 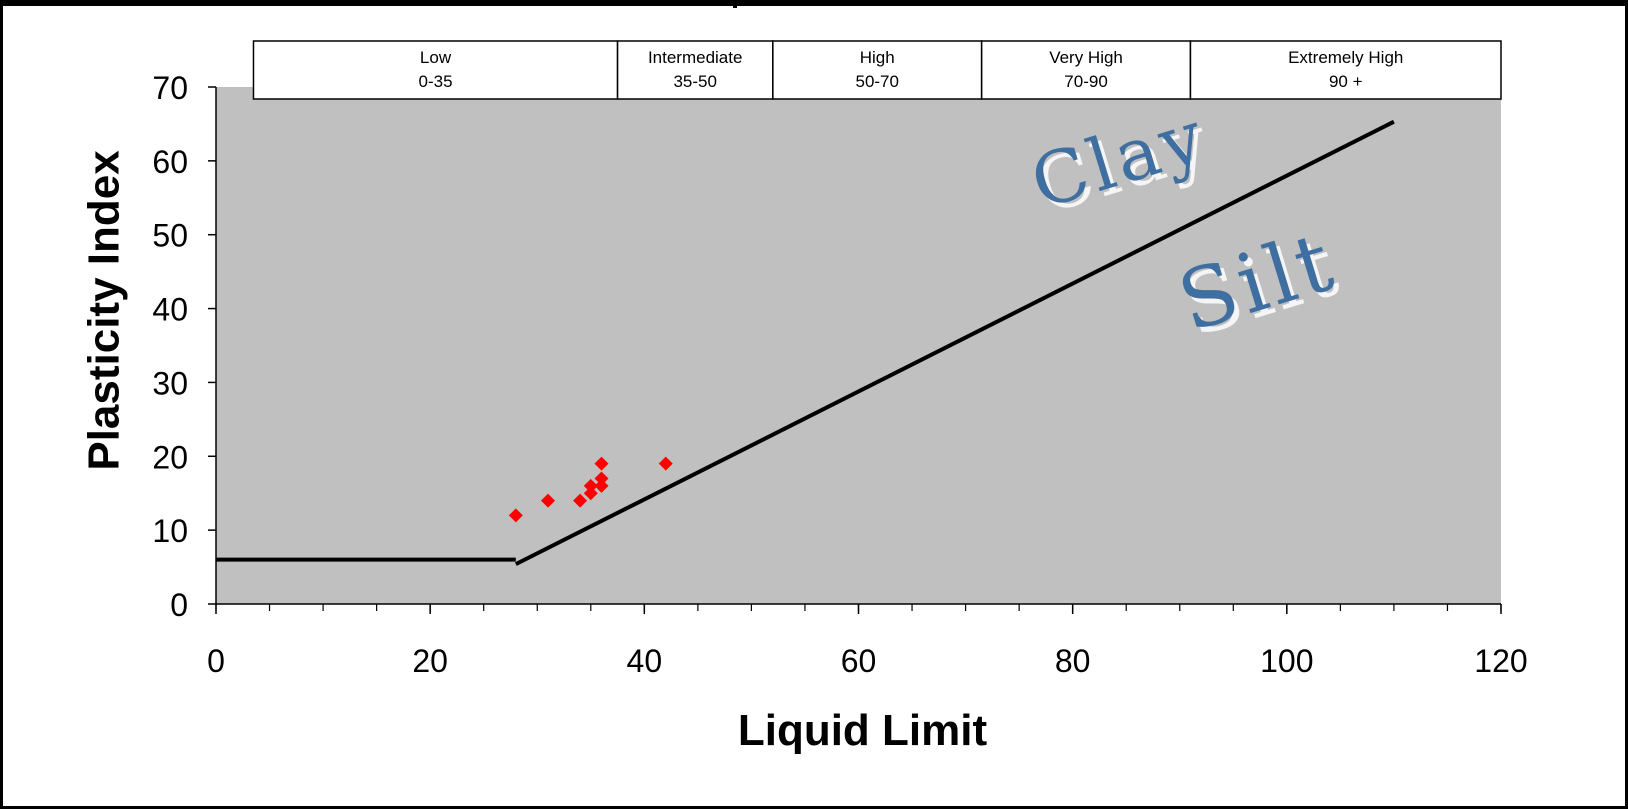 What do you see at coordinates (216, 661) in the screenshot?
I see `x-tick-label: 0` at bounding box center [216, 661].